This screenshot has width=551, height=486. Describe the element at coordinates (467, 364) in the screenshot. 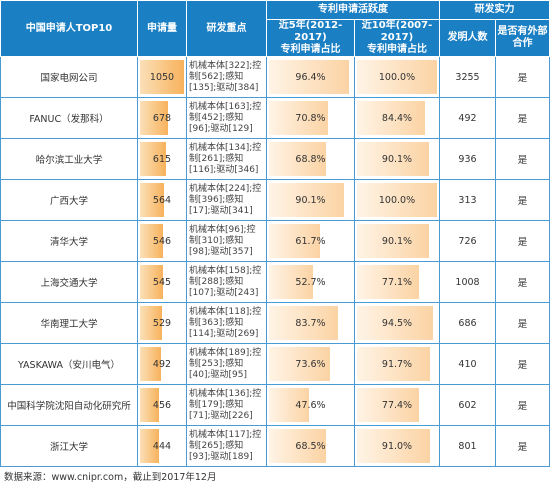

I see `inventor-count: 410` at that location.